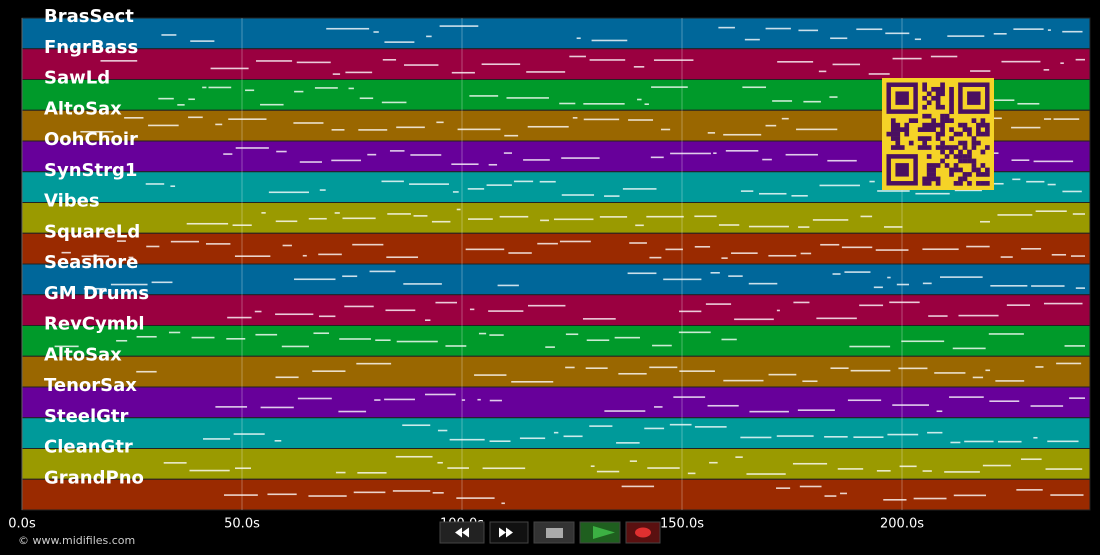  I want to click on qr-finder, so click(902, 170).